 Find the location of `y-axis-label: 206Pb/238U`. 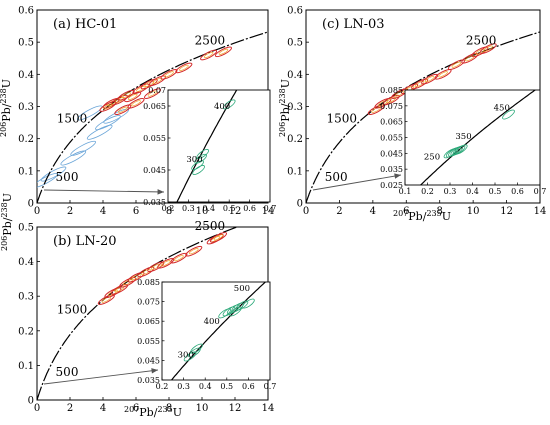

y-axis-label: 206Pb/238U is located at coordinates (285, 108).